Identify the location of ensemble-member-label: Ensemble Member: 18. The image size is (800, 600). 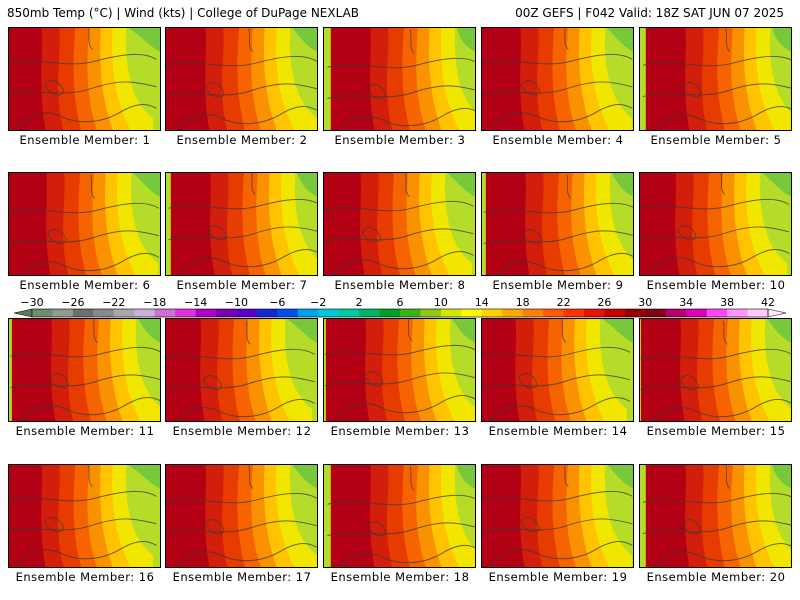
(400, 577).